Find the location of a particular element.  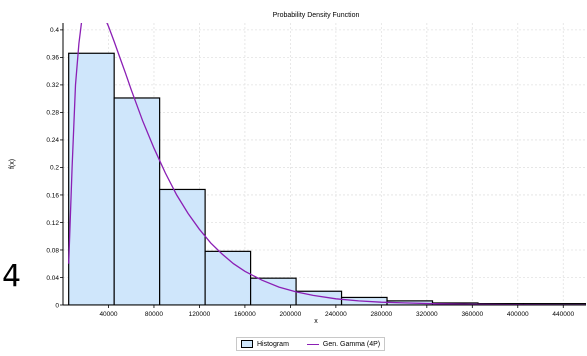

x-axis-label: x is located at coordinates (316, 321).